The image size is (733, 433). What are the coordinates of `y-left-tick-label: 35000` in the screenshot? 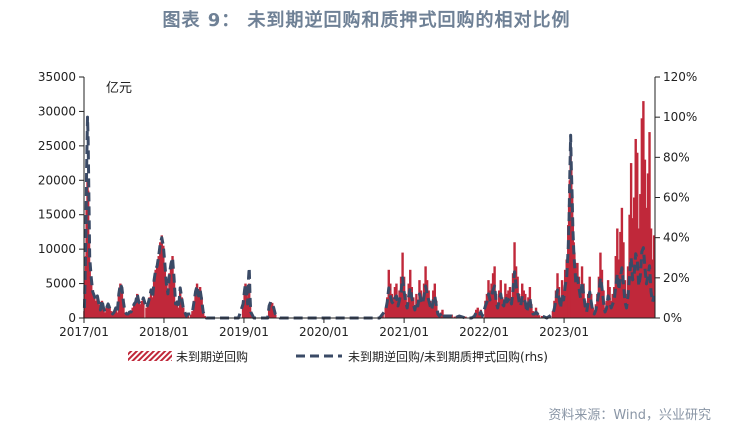 It's located at (57, 77).